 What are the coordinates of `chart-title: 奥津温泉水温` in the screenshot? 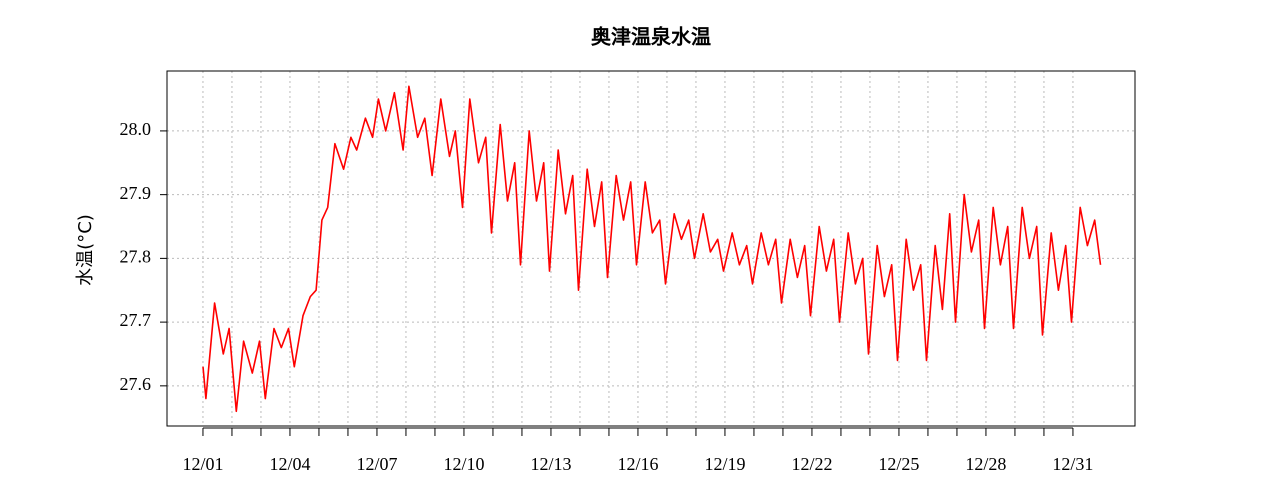 It's located at (651, 37).